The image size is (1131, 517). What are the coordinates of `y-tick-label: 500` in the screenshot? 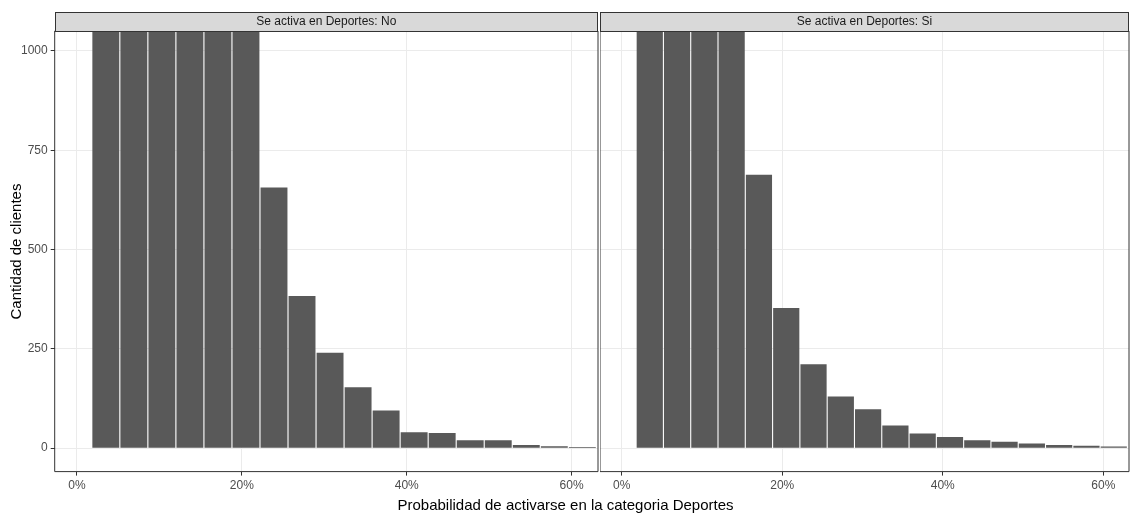 It's located at (38, 248).